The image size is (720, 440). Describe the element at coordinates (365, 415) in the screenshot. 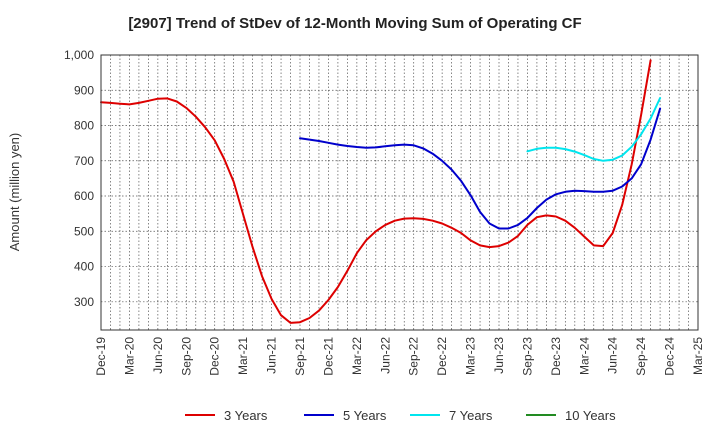

I see `legend-label: 5 Years` at that location.